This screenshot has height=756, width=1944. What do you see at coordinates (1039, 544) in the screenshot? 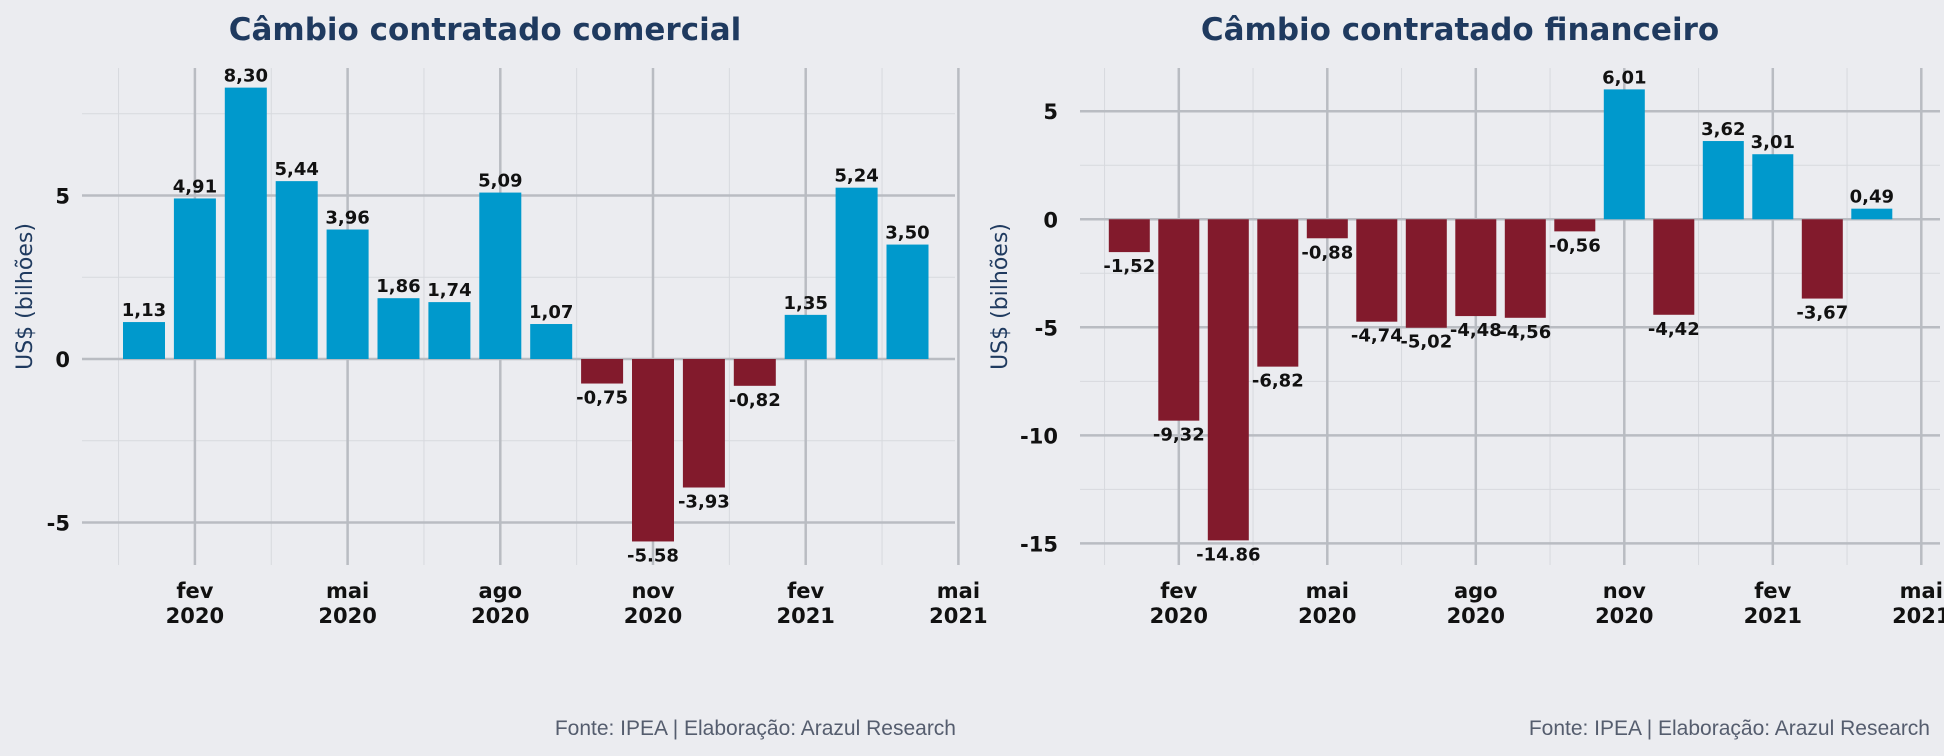
I see `y-tick-label: -15` at bounding box center [1039, 544].